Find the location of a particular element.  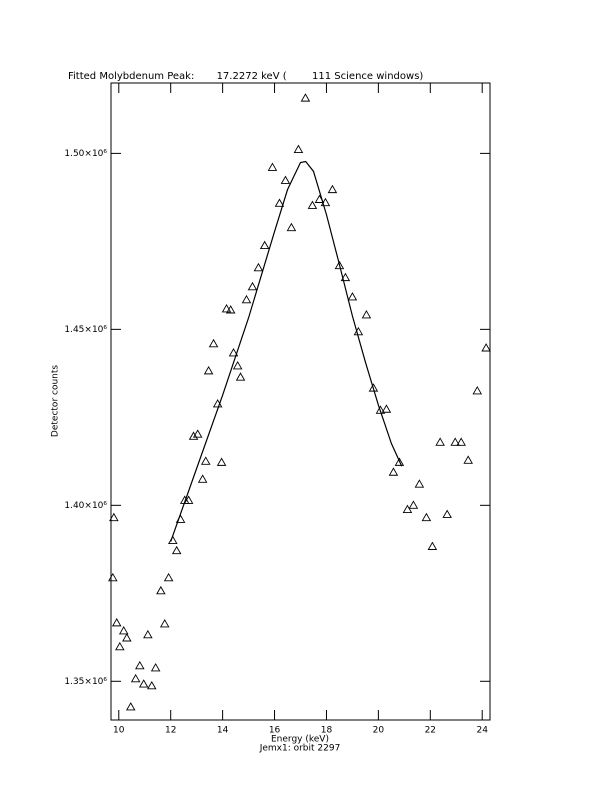

y-axis-label: Detector counts is located at coordinates (56, 401).